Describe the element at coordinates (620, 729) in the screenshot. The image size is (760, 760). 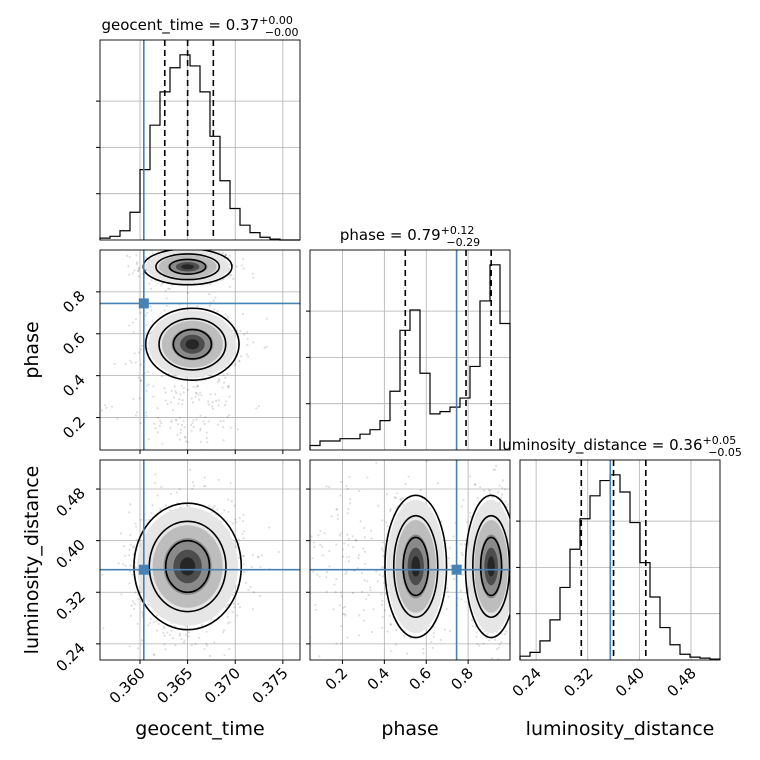
I see `xlabel-luminosity-distance: luminosity_distance` at that location.